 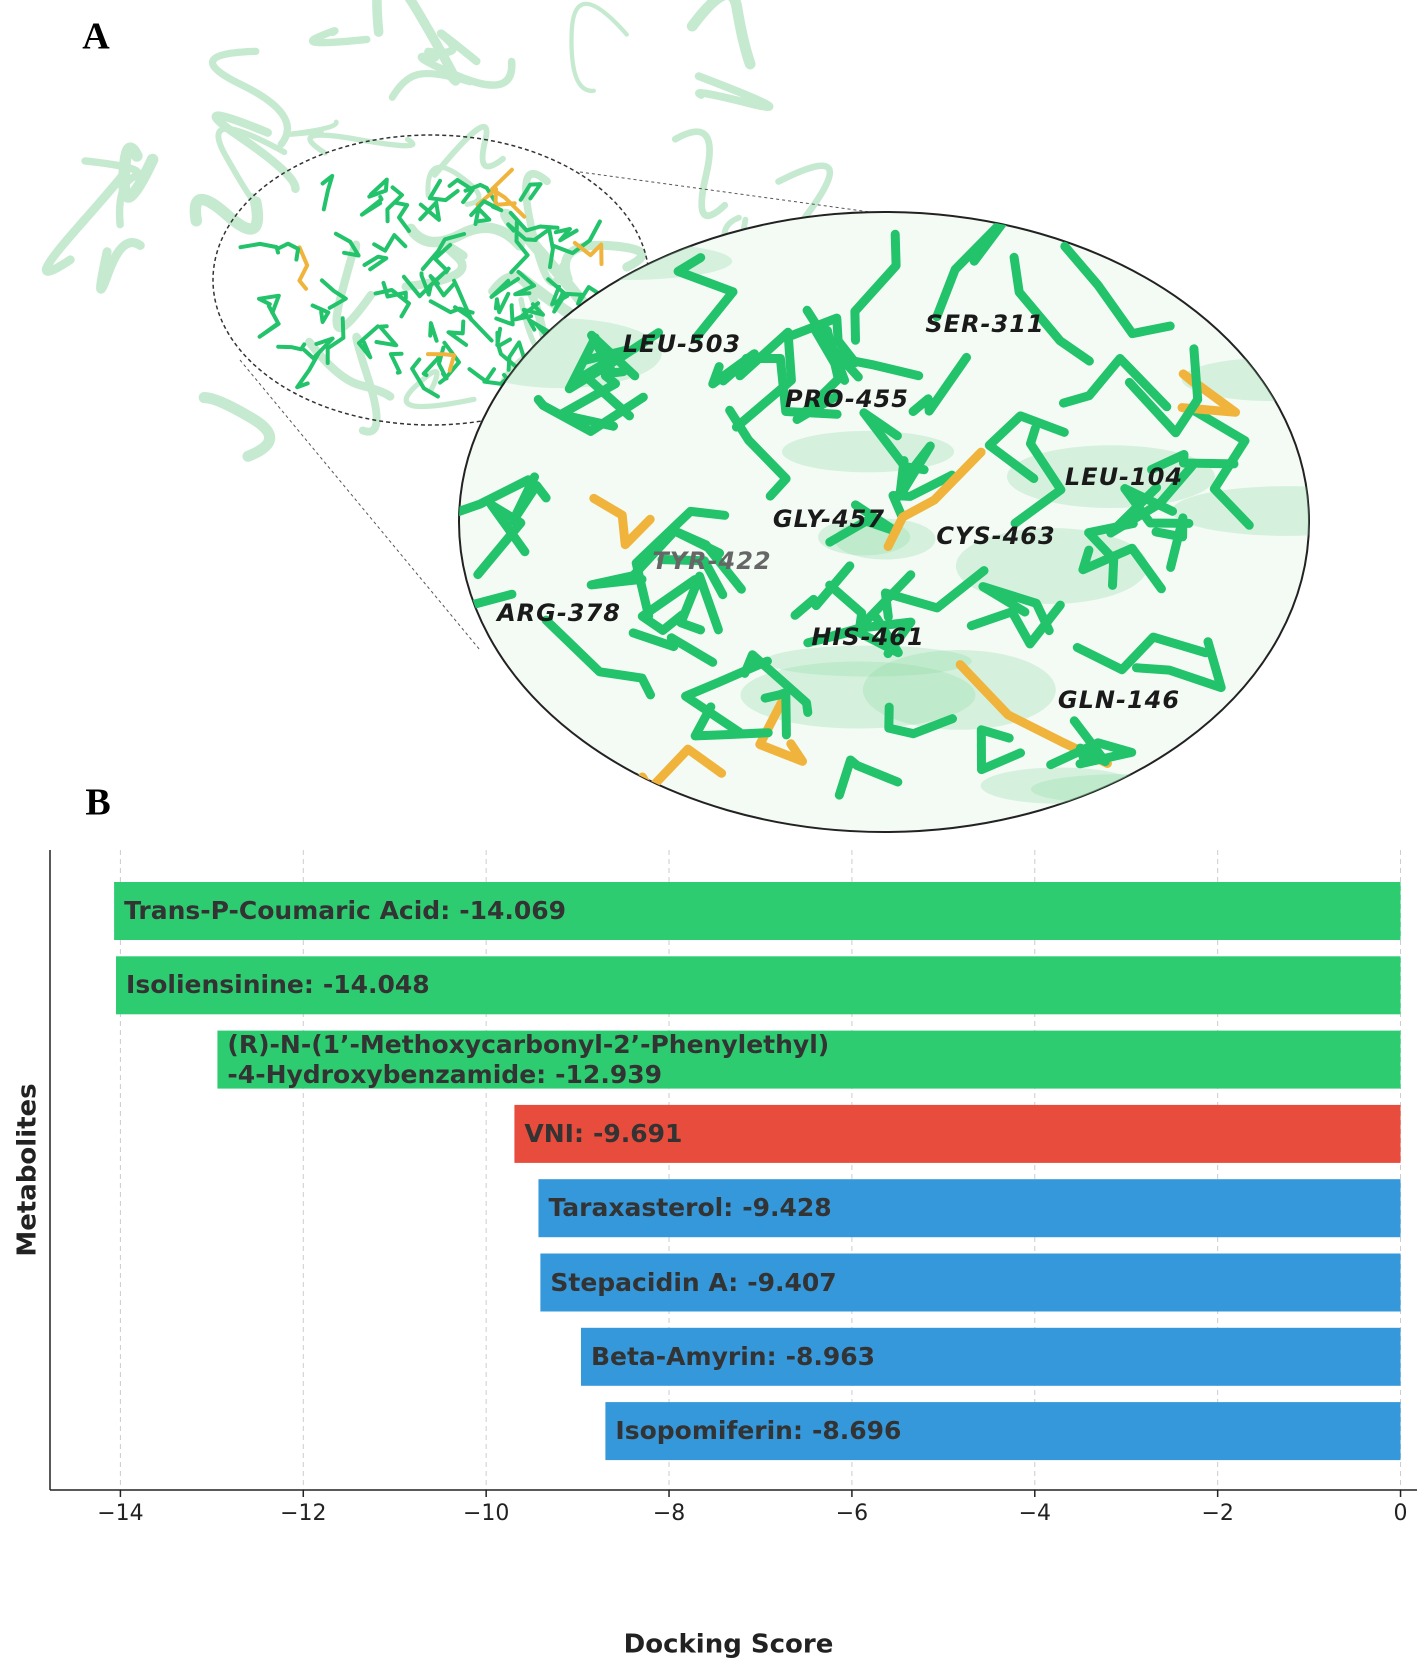 What do you see at coordinates (669, 1513) in the screenshot?
I see `x-tick-label: −8` at bounding box center [669, 1513].